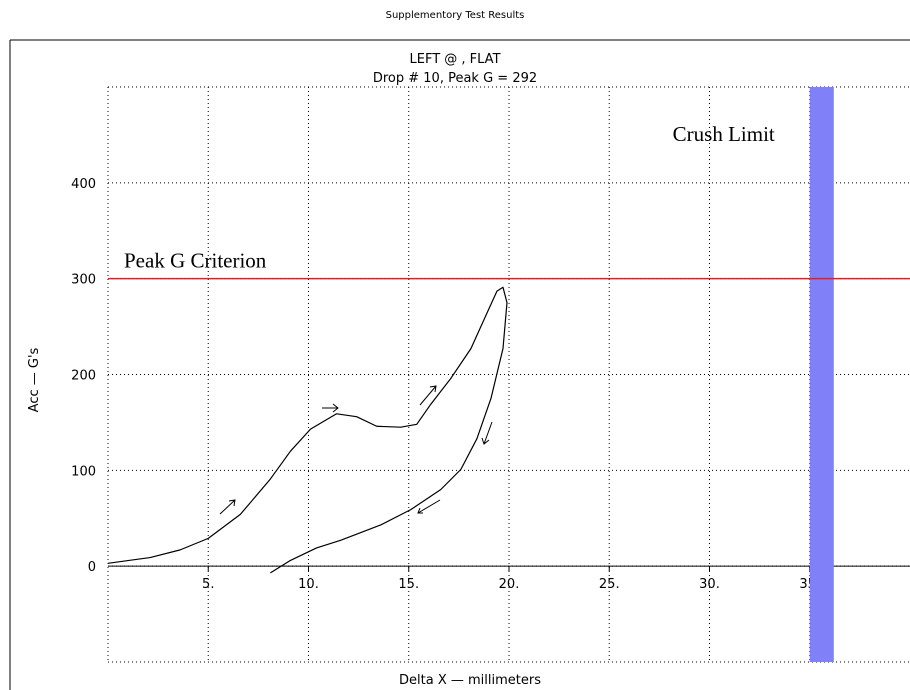 The width and height of the screenshot is (910, 690). Describe the element at coordinates (408, 584) in the screenshot. I see `x-tick-label: 15.` at that location.